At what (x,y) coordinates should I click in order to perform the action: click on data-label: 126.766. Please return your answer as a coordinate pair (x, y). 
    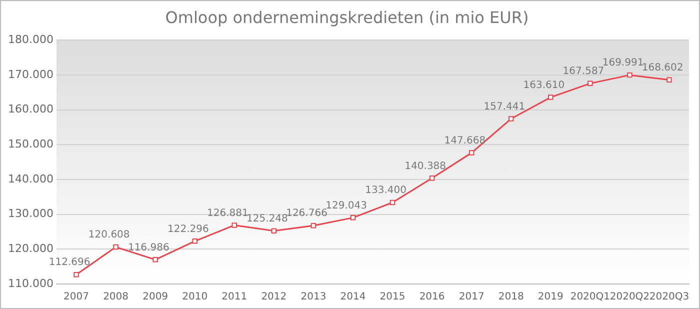
    Looking at the image, I should click on (307, 214).